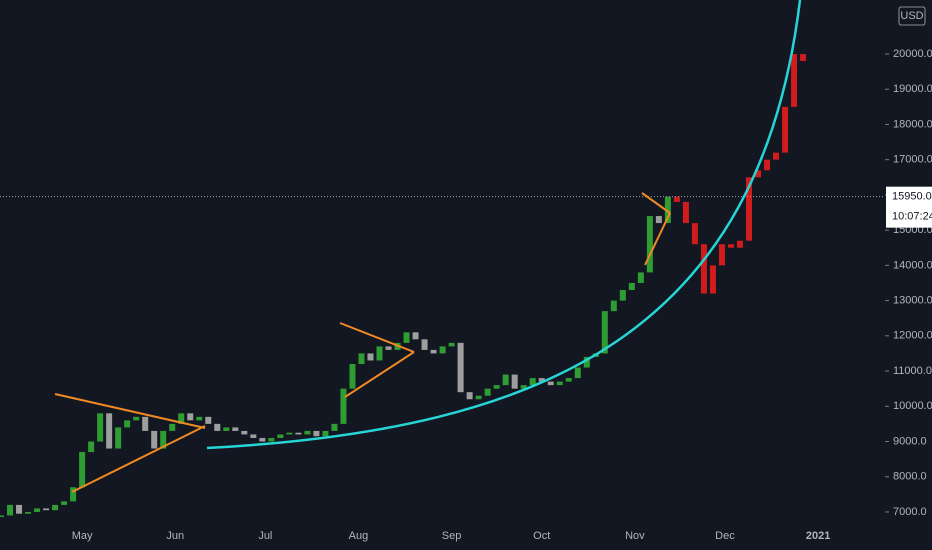  Describe the element at coordinates (912, 197) in the screenshot. I see `price-label: 15950.0` at that location.